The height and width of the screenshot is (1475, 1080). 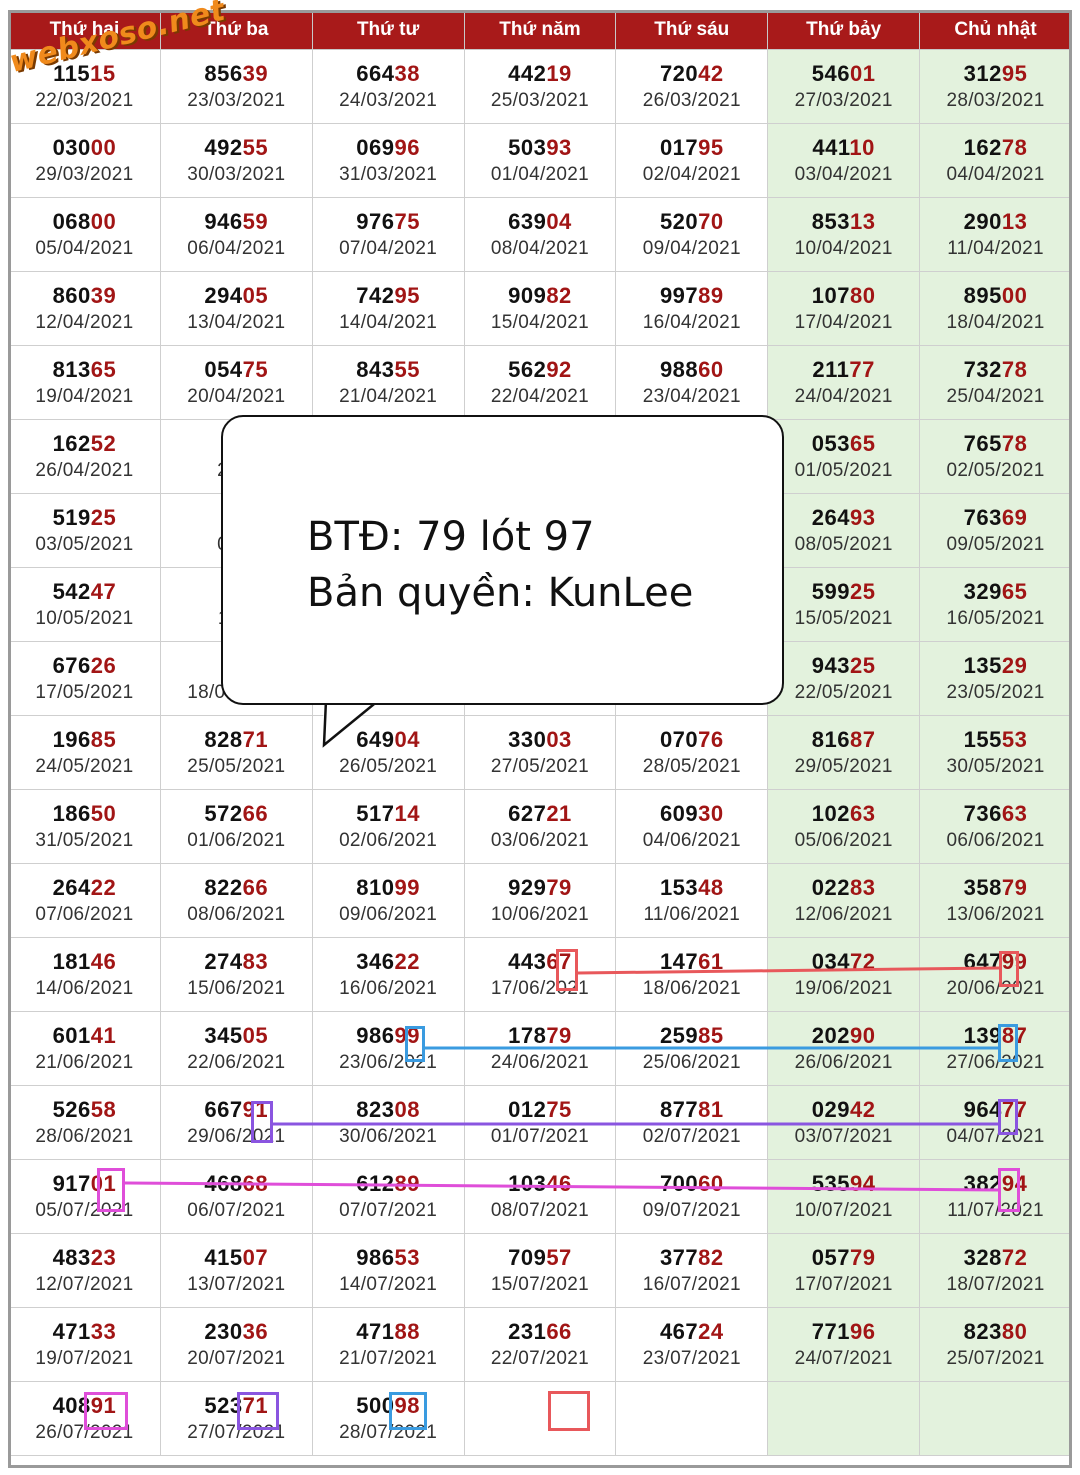 I want to click on result-number: 34622, so click(x=388, y=961).